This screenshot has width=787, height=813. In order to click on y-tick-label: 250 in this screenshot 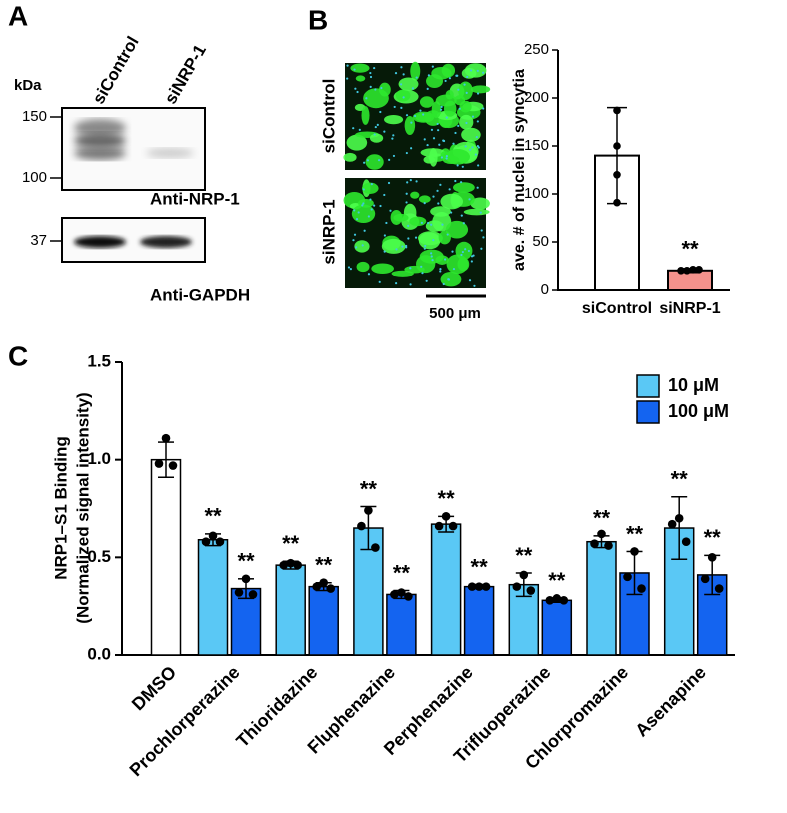, I will do `click(536, 49)`.